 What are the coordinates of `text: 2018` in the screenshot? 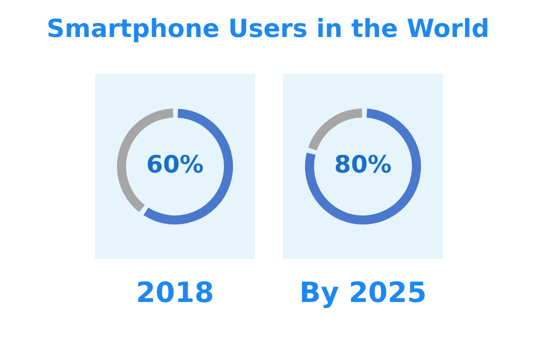 It's located at (175, 292).